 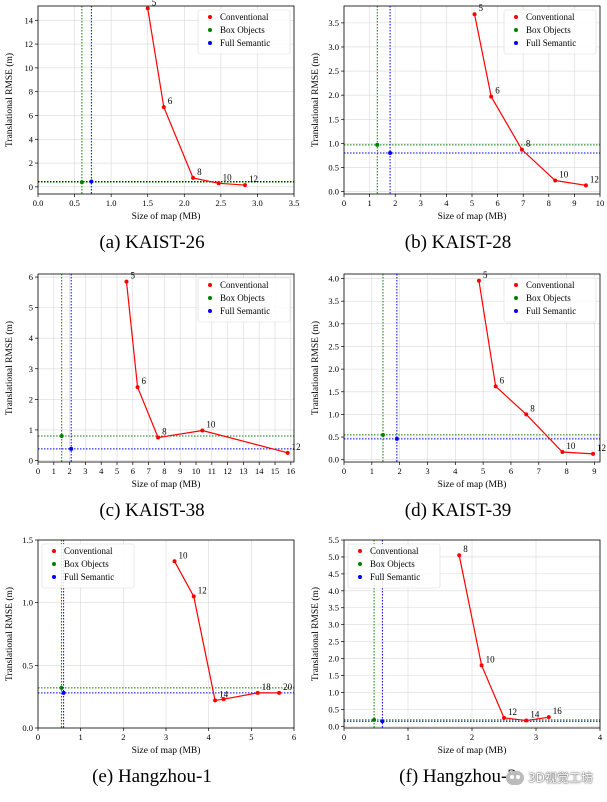 I want to click on conventional-series-line, so click(x=227, y=631).